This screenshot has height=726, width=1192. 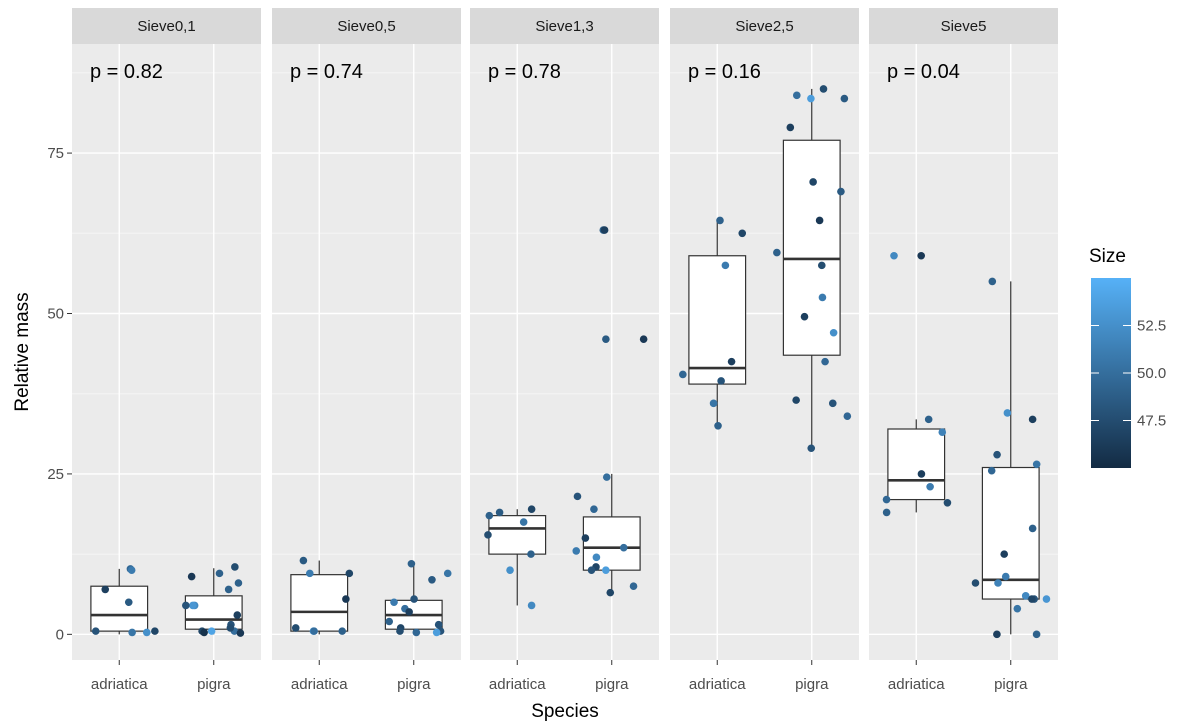 I want to click on facet-strip-label: Sieve0,1, so click(x=166, y=26).